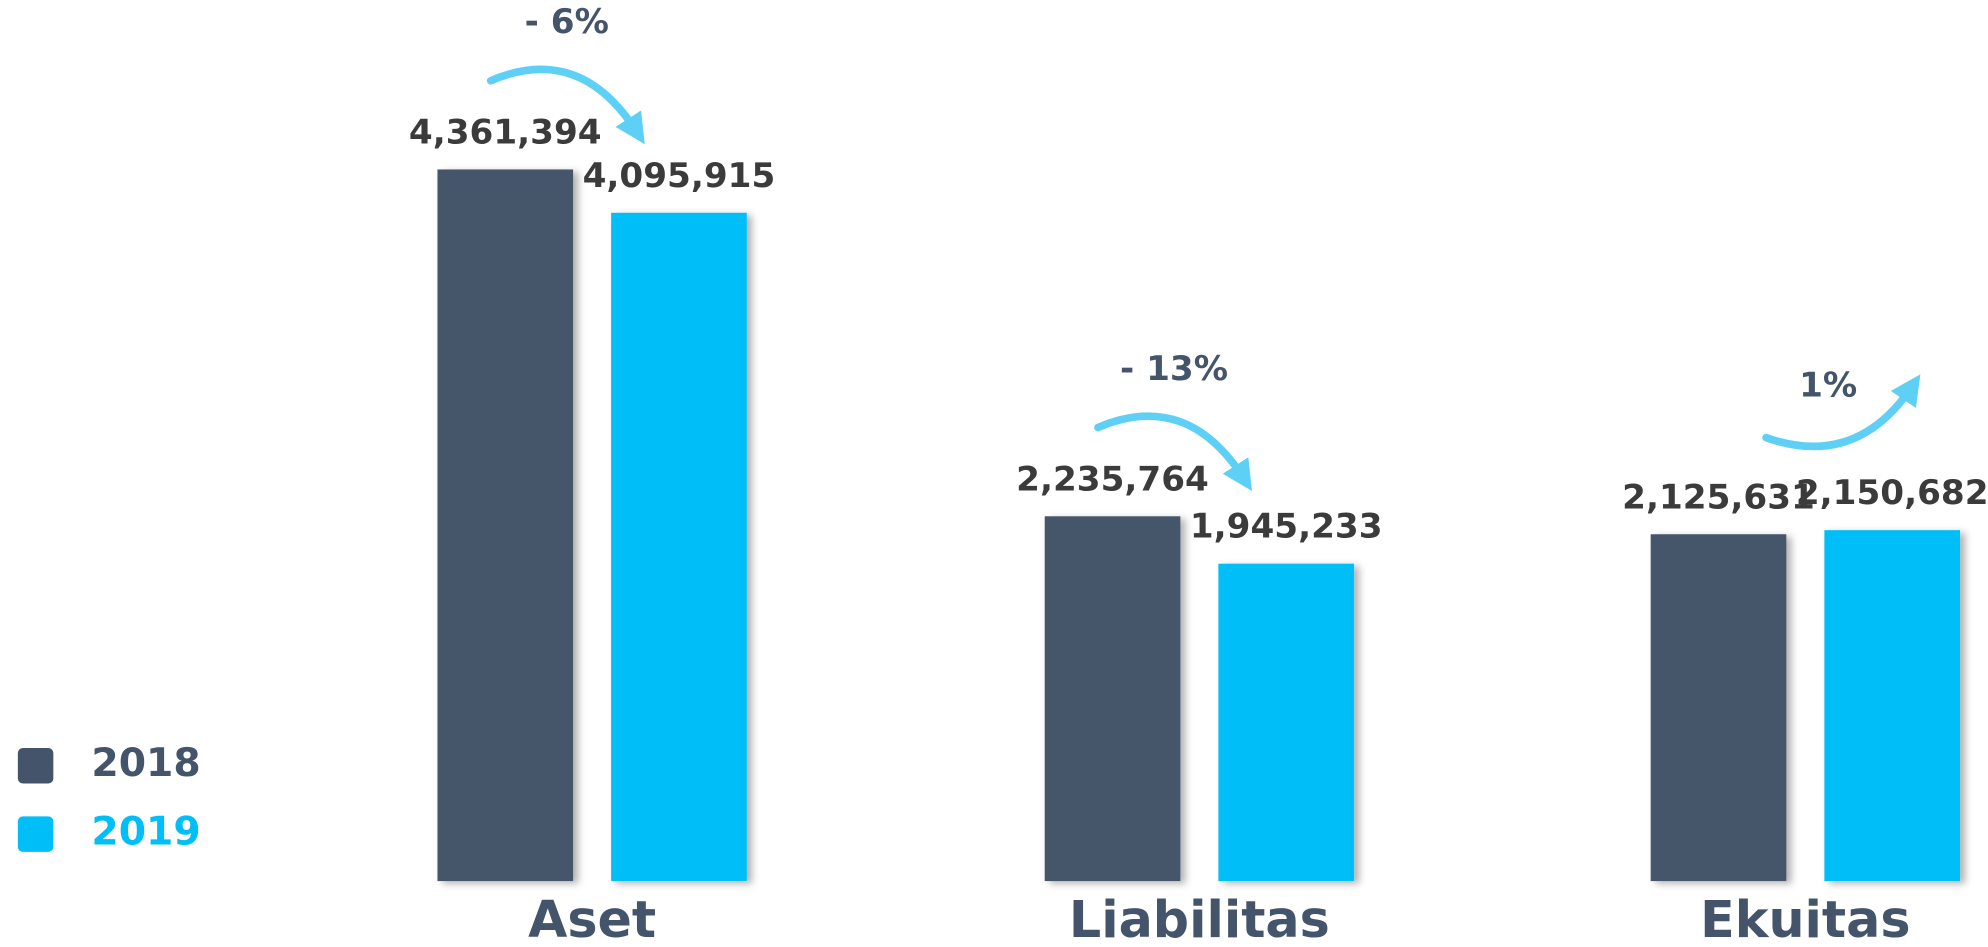 The width and height of the screenshot is (1988, 947). I want to click on annotation: - 13%, so click(1174, 369).